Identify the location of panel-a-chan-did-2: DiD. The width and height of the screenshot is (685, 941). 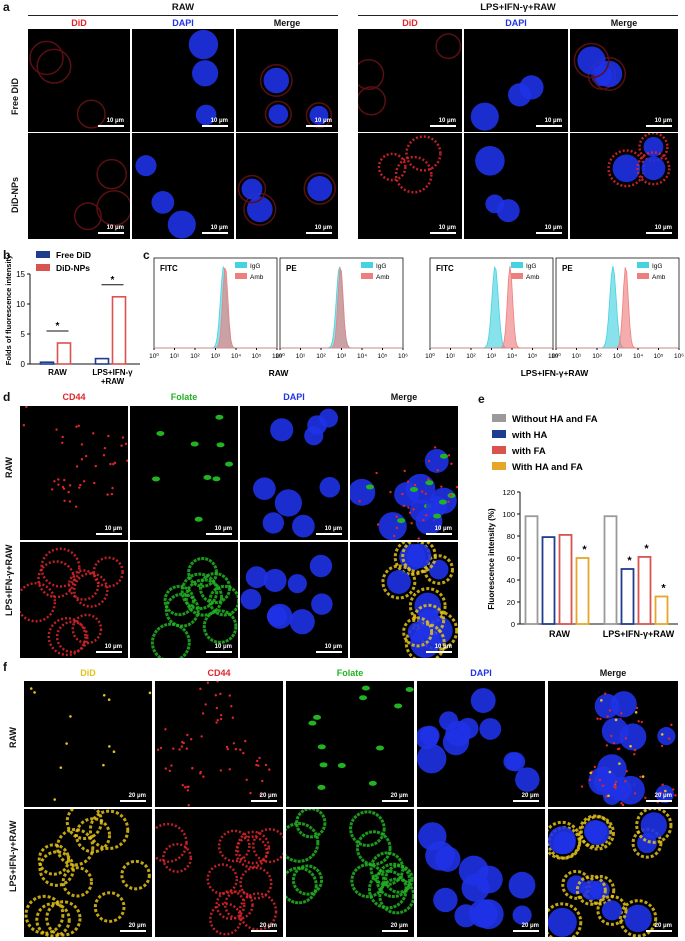
(410, 23).